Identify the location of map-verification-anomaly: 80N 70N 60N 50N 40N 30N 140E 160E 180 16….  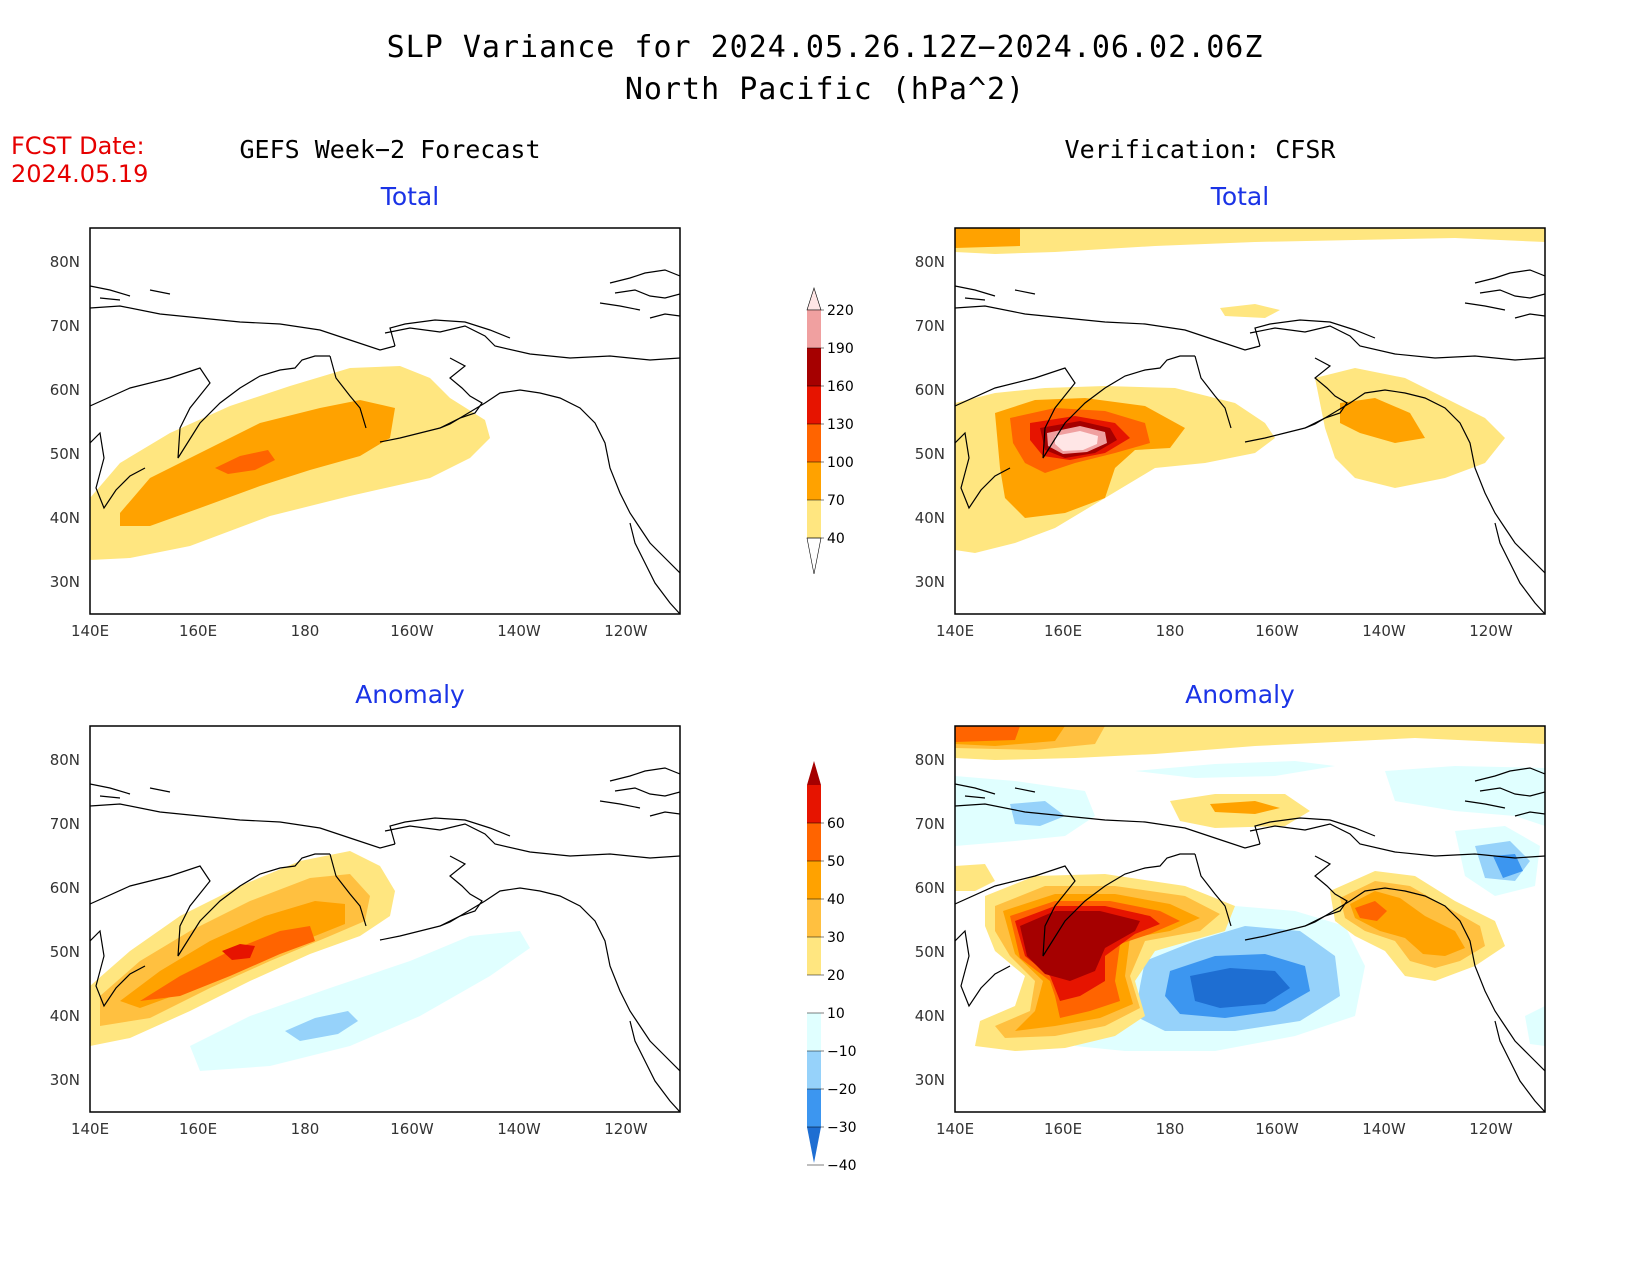
(1230, 931).